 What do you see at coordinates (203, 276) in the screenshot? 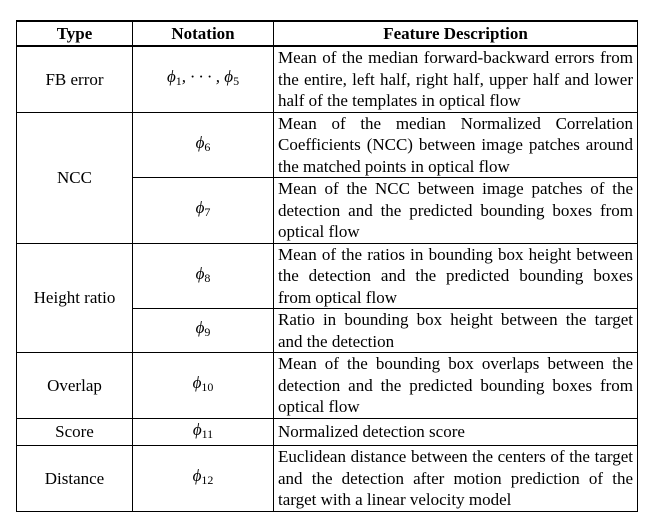
I see `notation-cell: ϕ8` at bounding box center [203, 276].